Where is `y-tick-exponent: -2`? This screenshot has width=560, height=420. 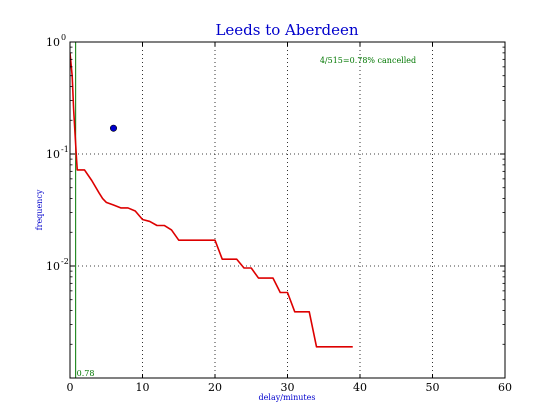
y-tick-exponent: -2 is located at coordinates (65, 261).